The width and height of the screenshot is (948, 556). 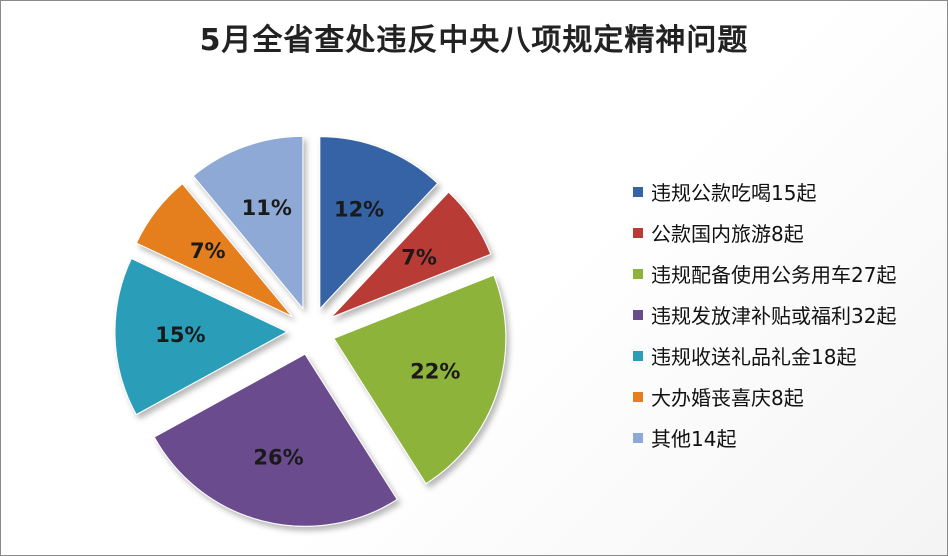 What do you see at coordinates (359, 210) in the screenshot?
I see `pie-slice-label-0: 12%` at bounding box center [359, 210].